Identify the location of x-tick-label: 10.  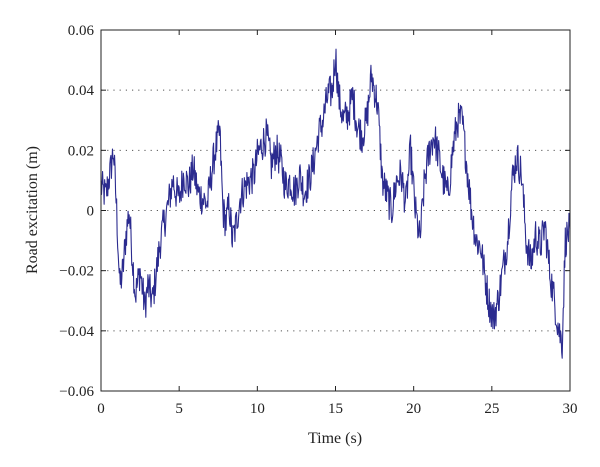
(257, 409).